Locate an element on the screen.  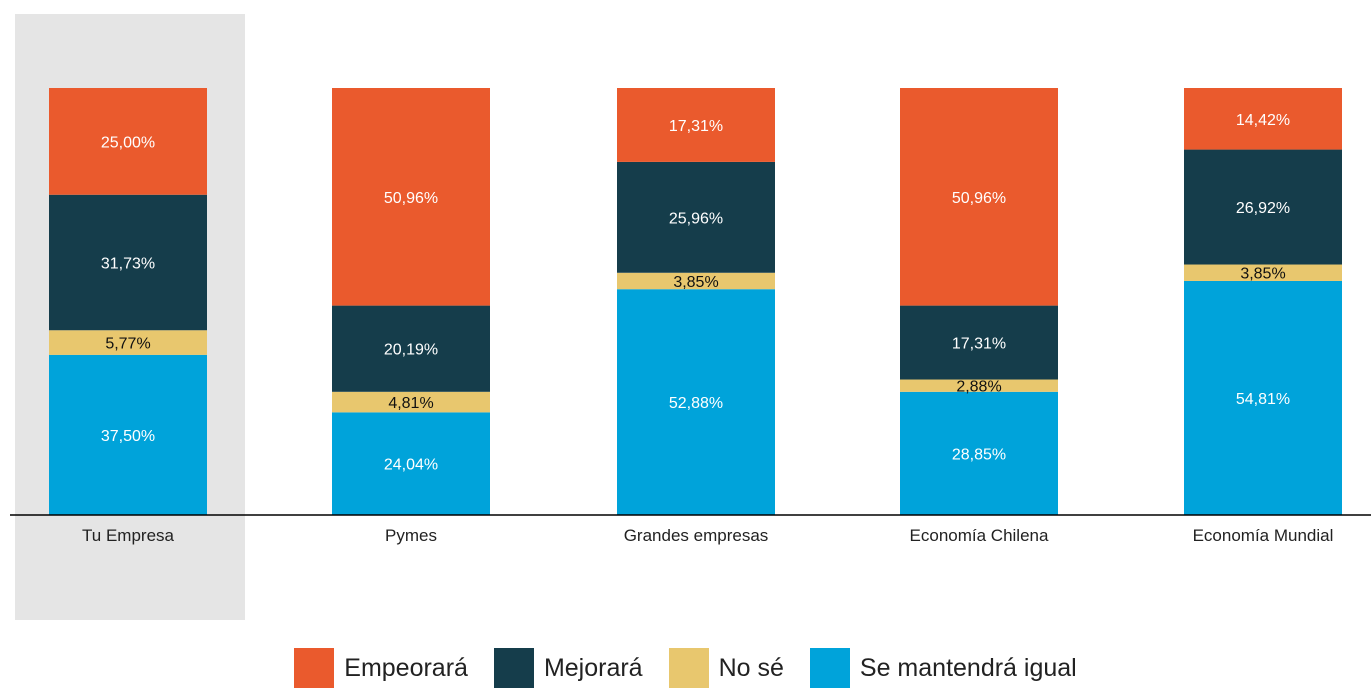
bar-segment-empeorara-pymes is located at coordinates (411, 197).